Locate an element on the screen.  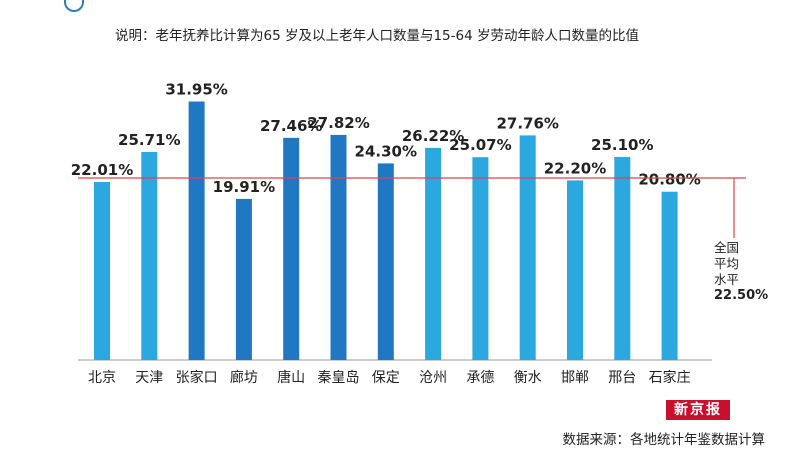
category-tick-label: 衡水 is located at coordinates (528, 378).